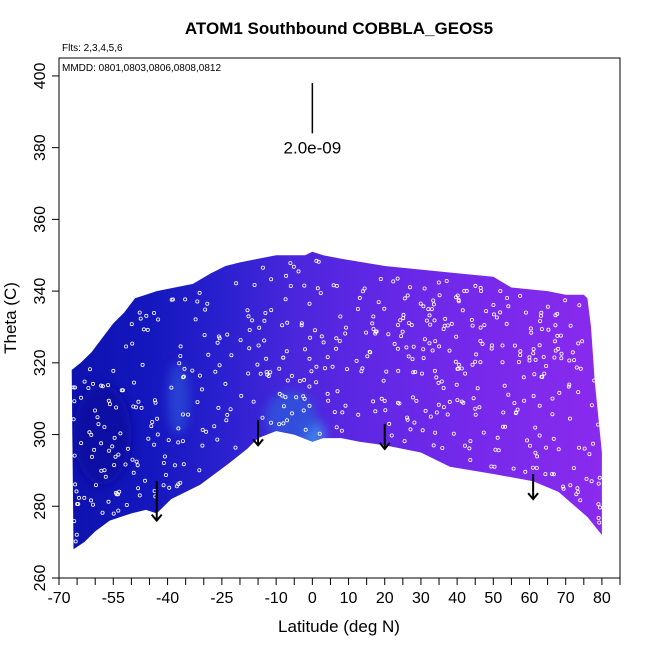 The height and width of the screenshot is (650, 650). Describe the element at coordinates (40, 434) in the screenshot. I see `y-tick-label: 300` at that location.